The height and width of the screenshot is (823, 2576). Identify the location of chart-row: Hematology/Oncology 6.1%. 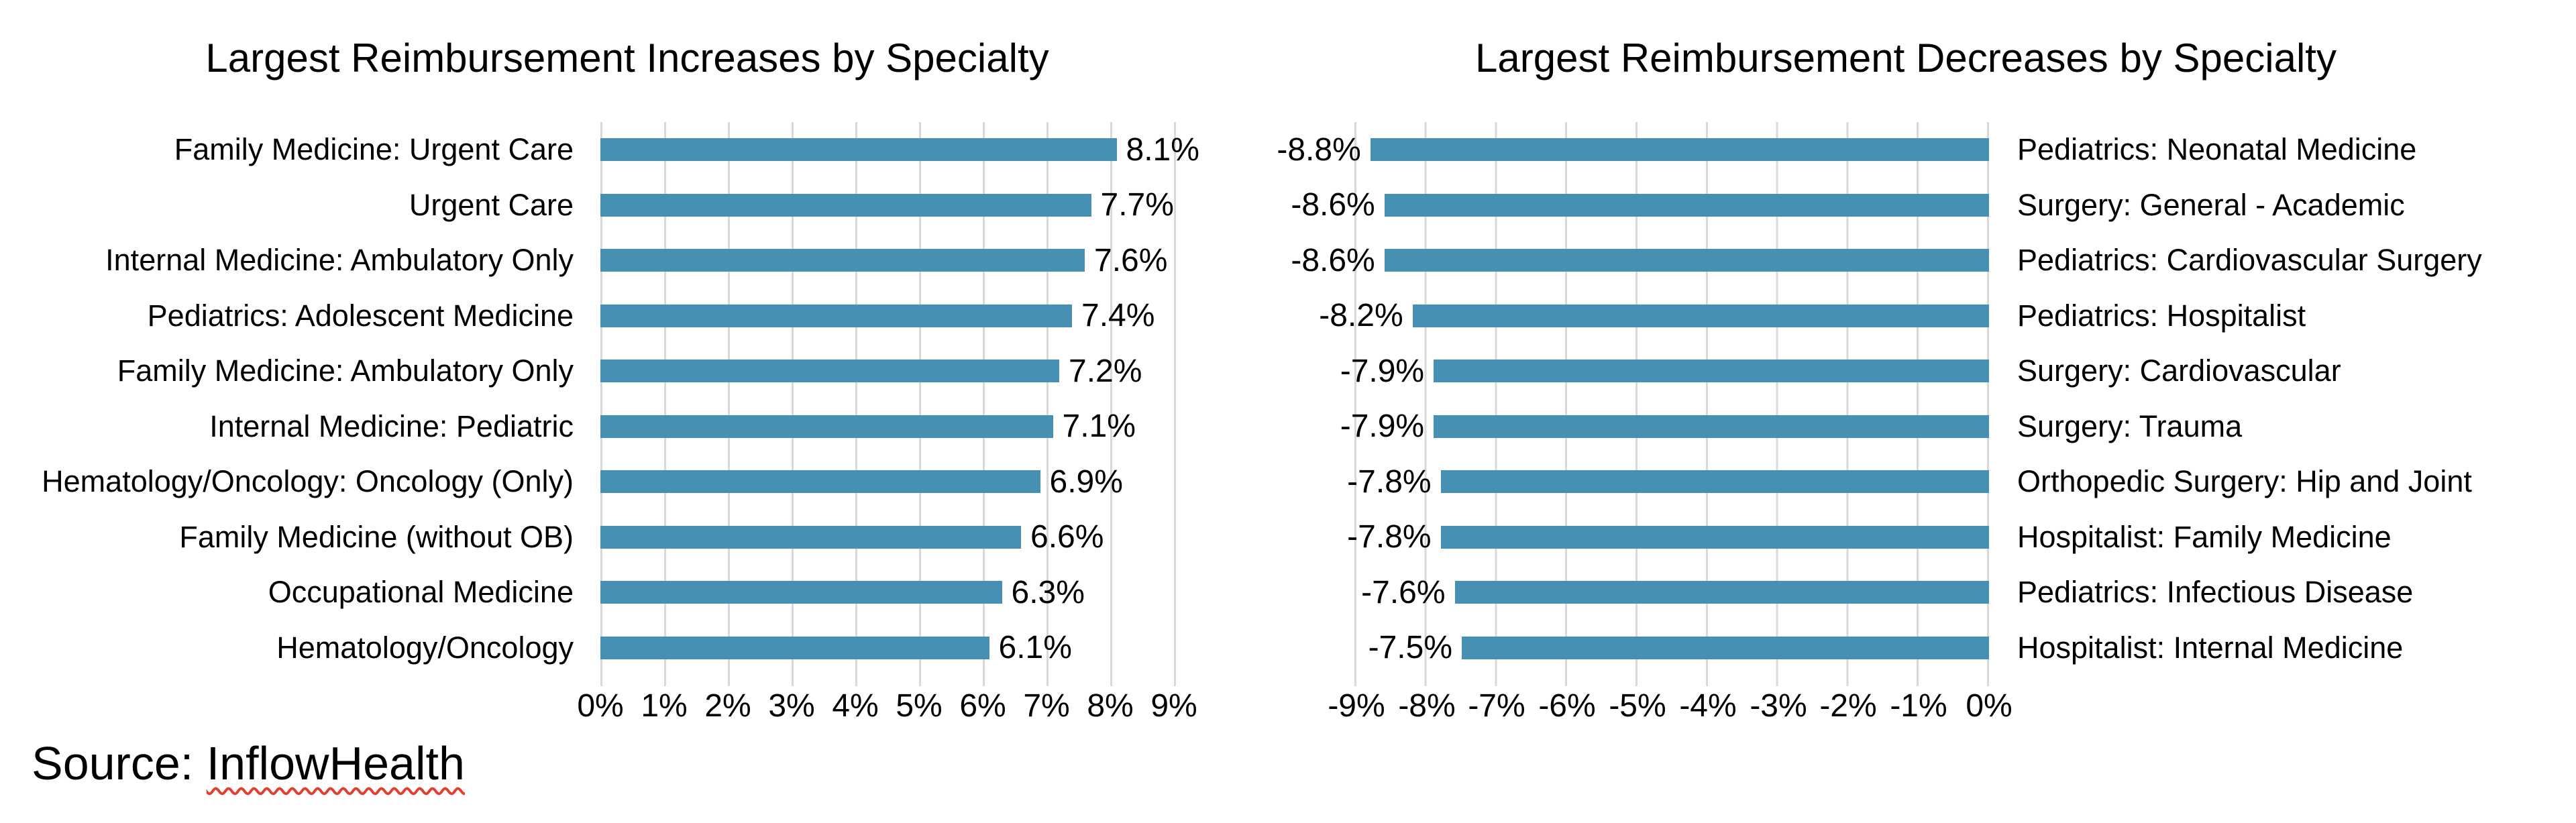
(644, 648).